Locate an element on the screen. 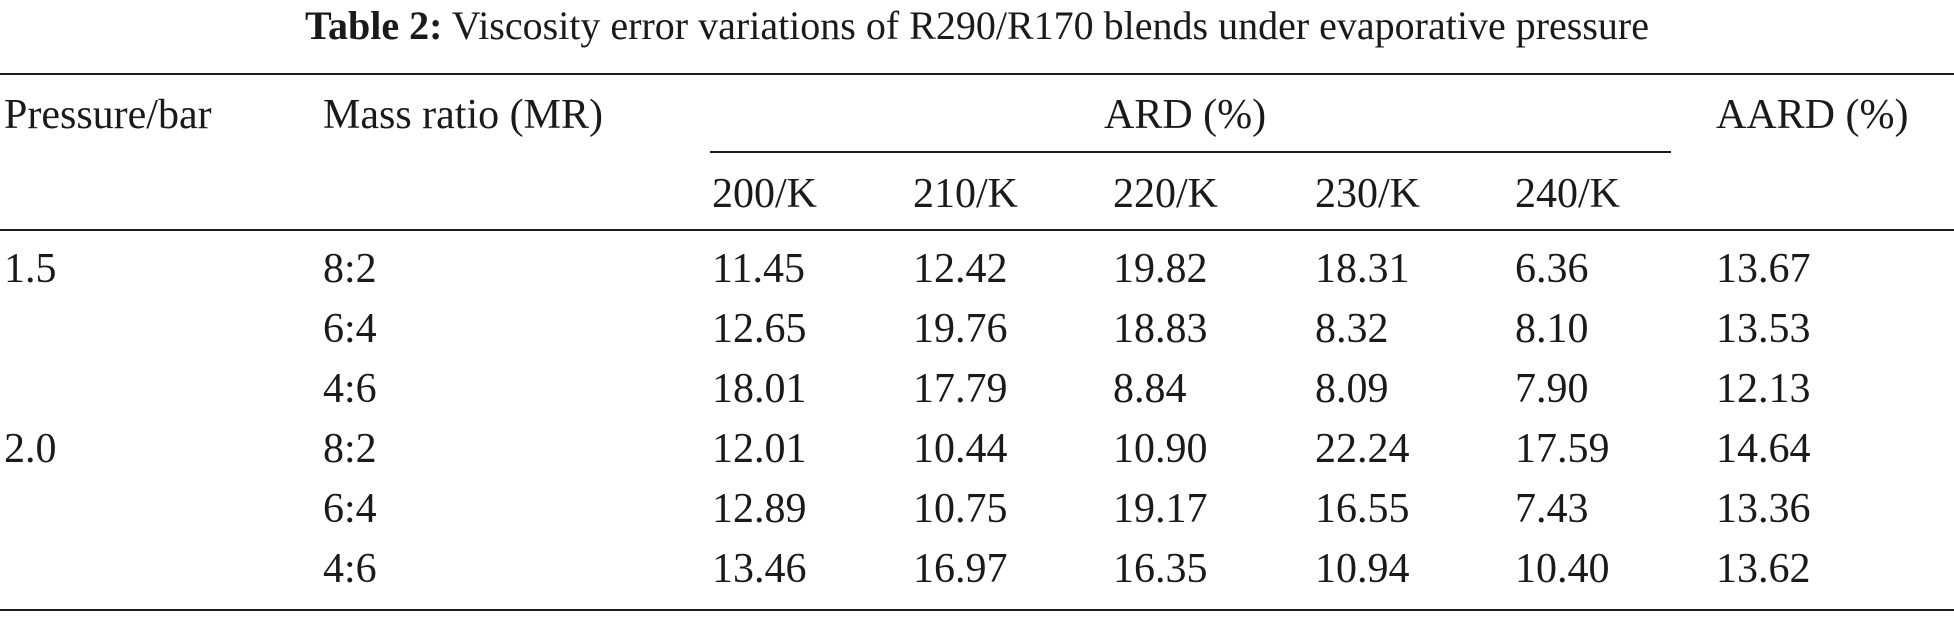 Image resolution: width=1954 pixels, height=617 pixels. header-temp-240: 240/K is located at coordinates (1567, 194).